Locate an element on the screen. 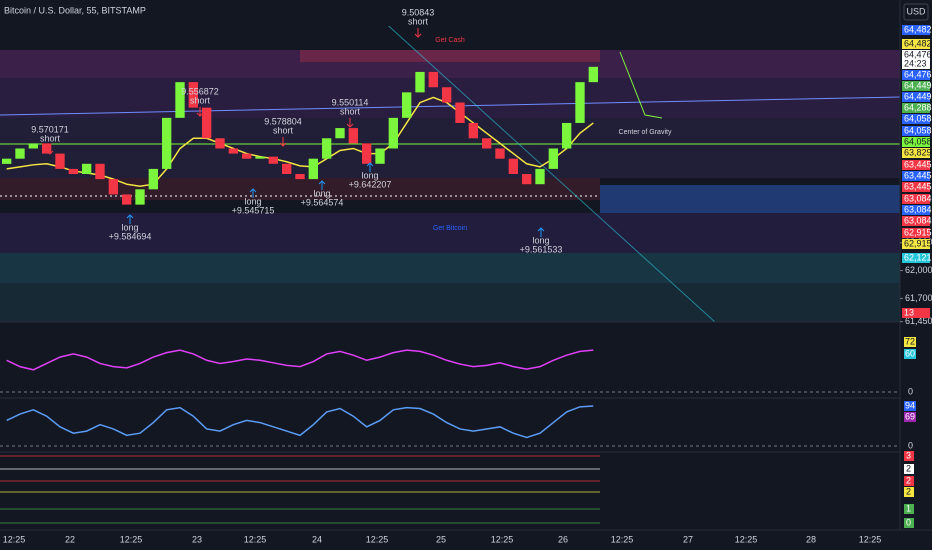 The height and width of the screenshot is (550, 932). price-label: 24:23 is located at coordinates (915, 63).